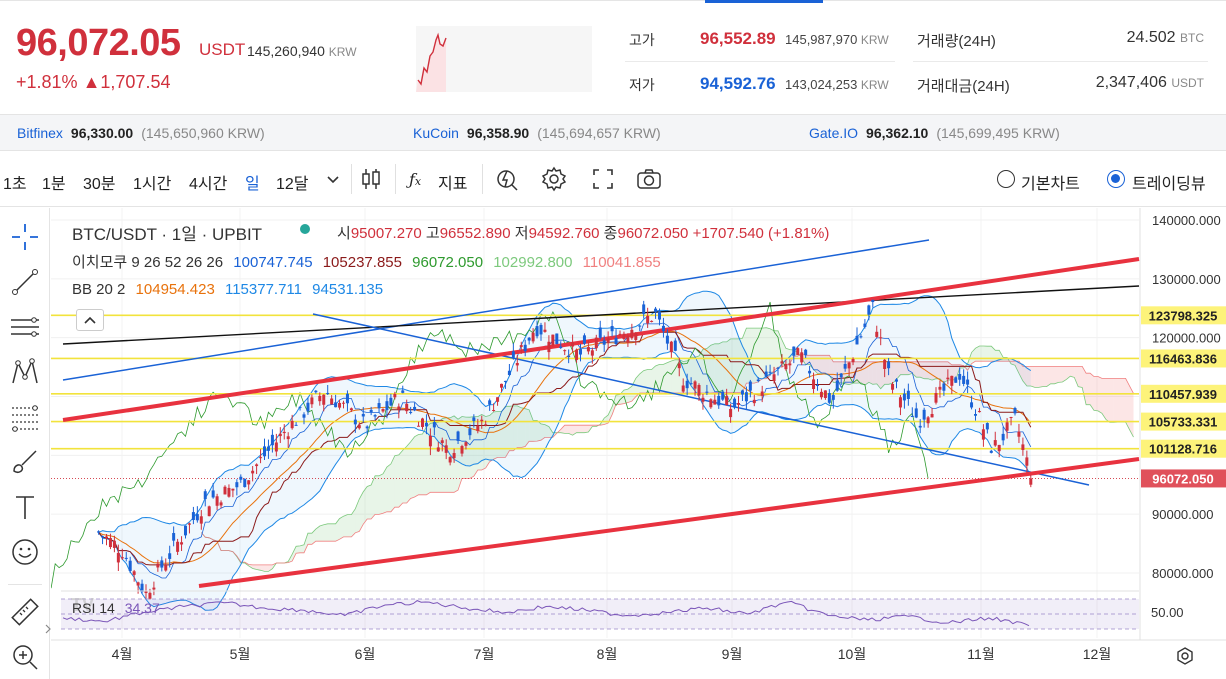  I want to click on exchange-gateio: Gate.IO 96,362.10 (145,699,495 KRW), so click(934, 133).